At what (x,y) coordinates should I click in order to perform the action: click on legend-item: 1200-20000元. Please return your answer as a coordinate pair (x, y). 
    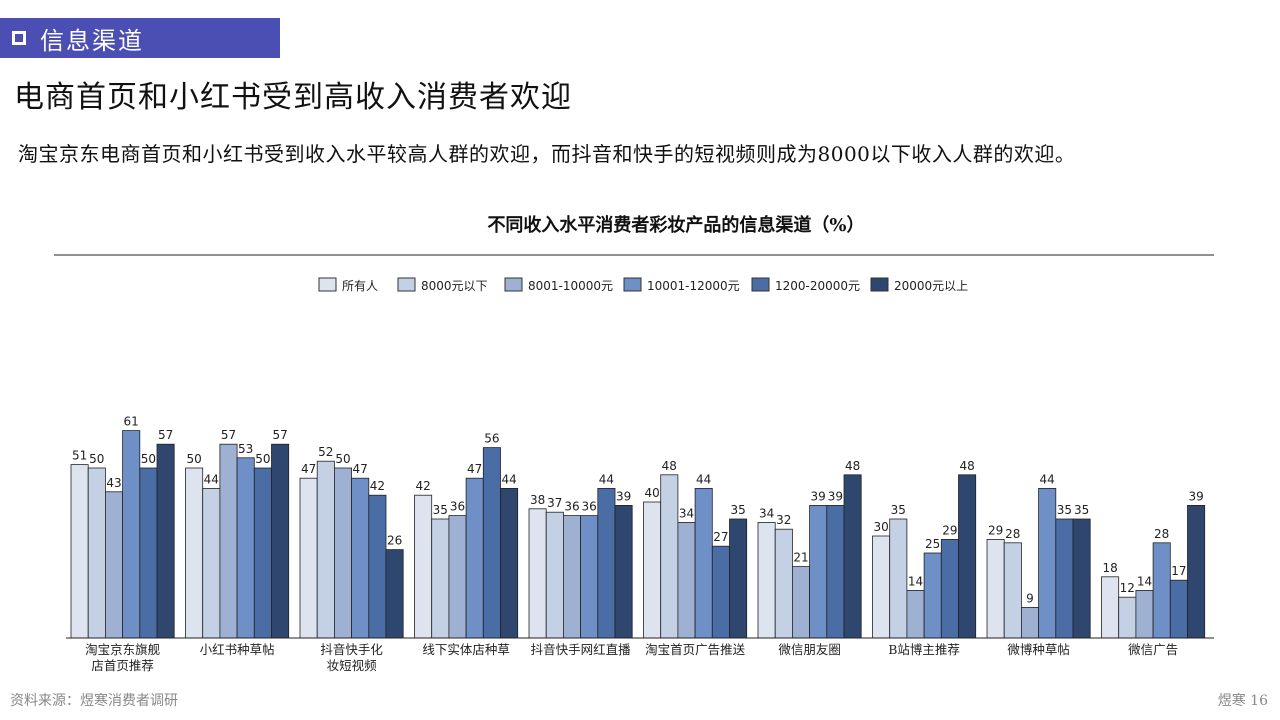
    Looking at the image, I should click on (805, 285).